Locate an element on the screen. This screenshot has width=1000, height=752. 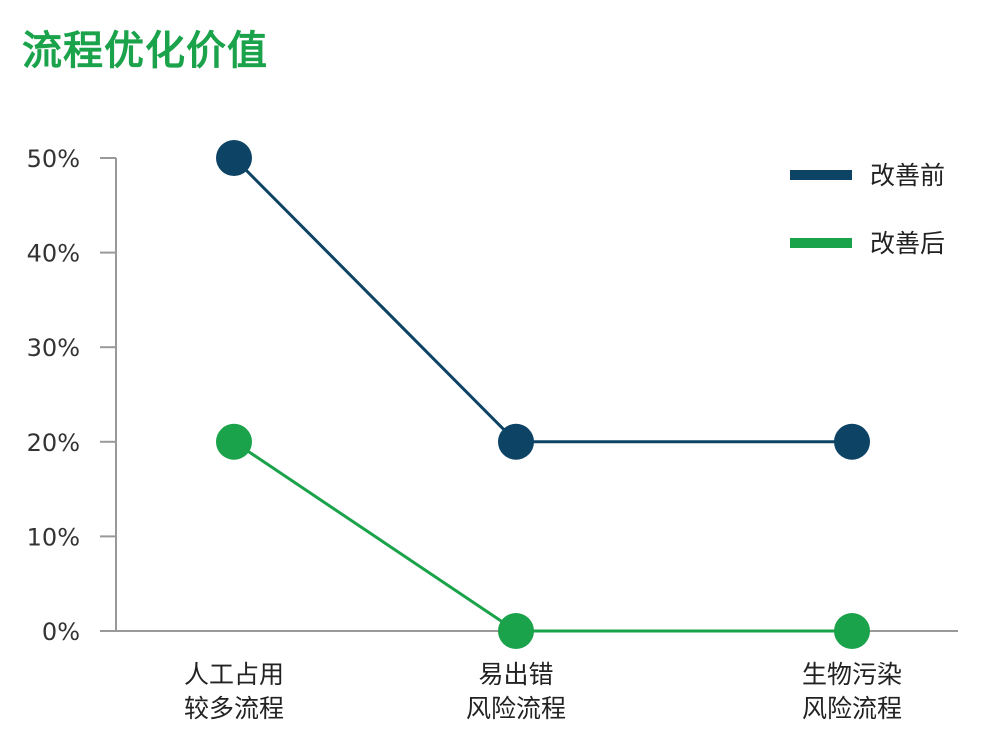
x-category-label: 人工占用较多流程 is located at coordinates (234, 691).